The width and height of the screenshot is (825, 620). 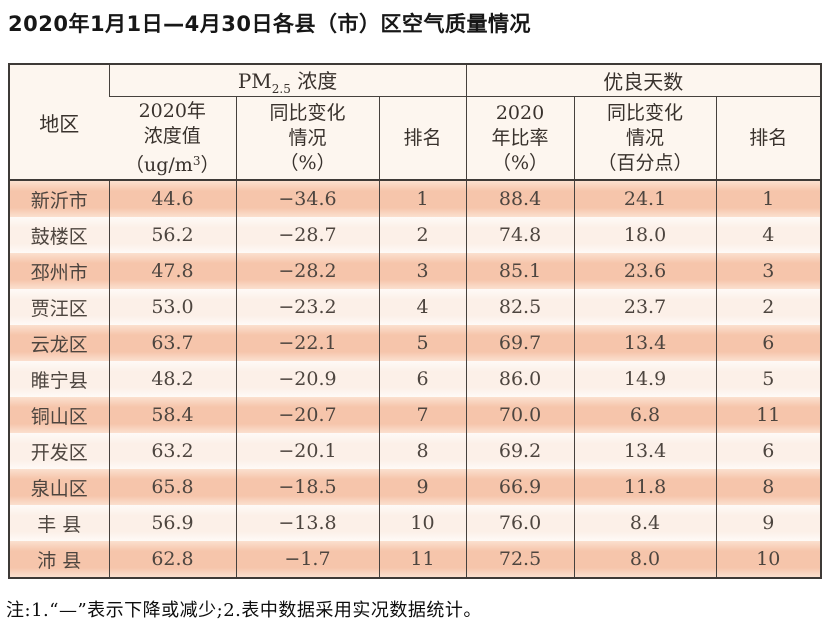 I want to click on pm-subscript: 2.5, so click(x=281, y=89).